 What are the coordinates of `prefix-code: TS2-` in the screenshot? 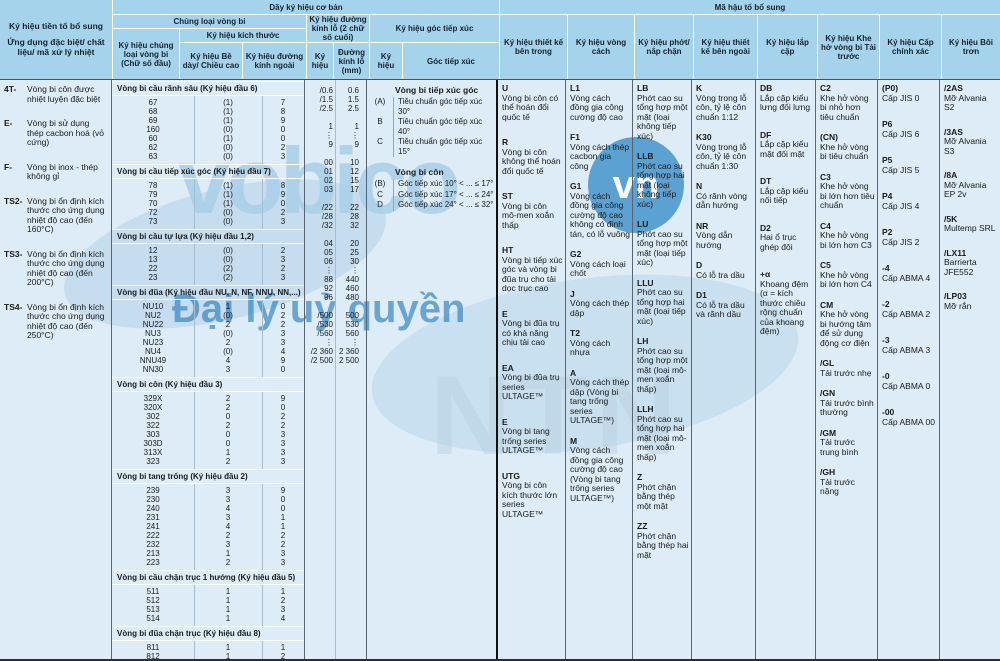 It's located at (13, 200).